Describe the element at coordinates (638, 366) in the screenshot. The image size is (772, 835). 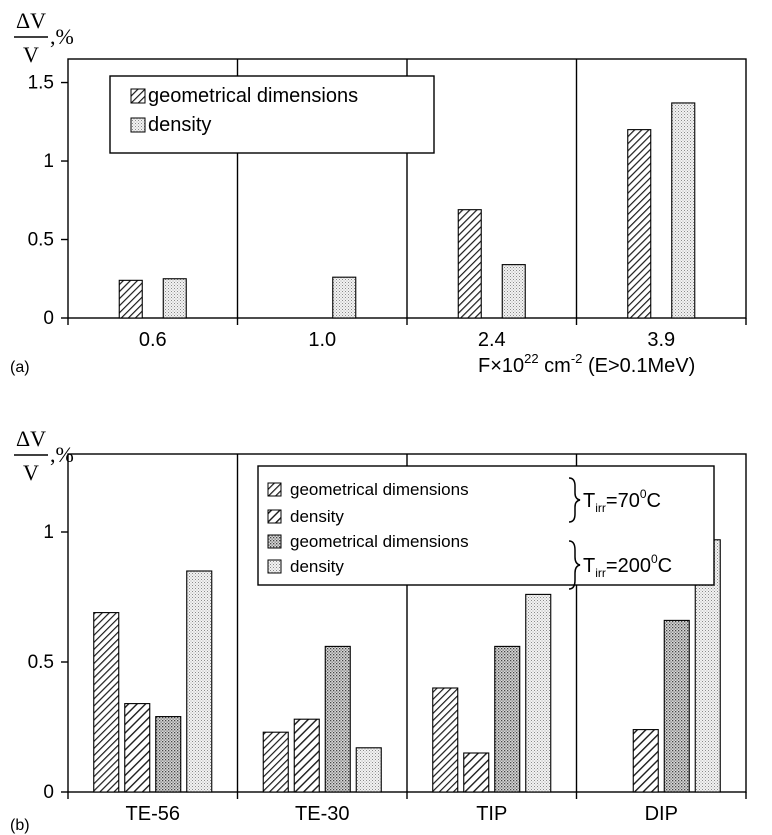
I see `xlabel-tail: (E>0.1MeV)` at that location.